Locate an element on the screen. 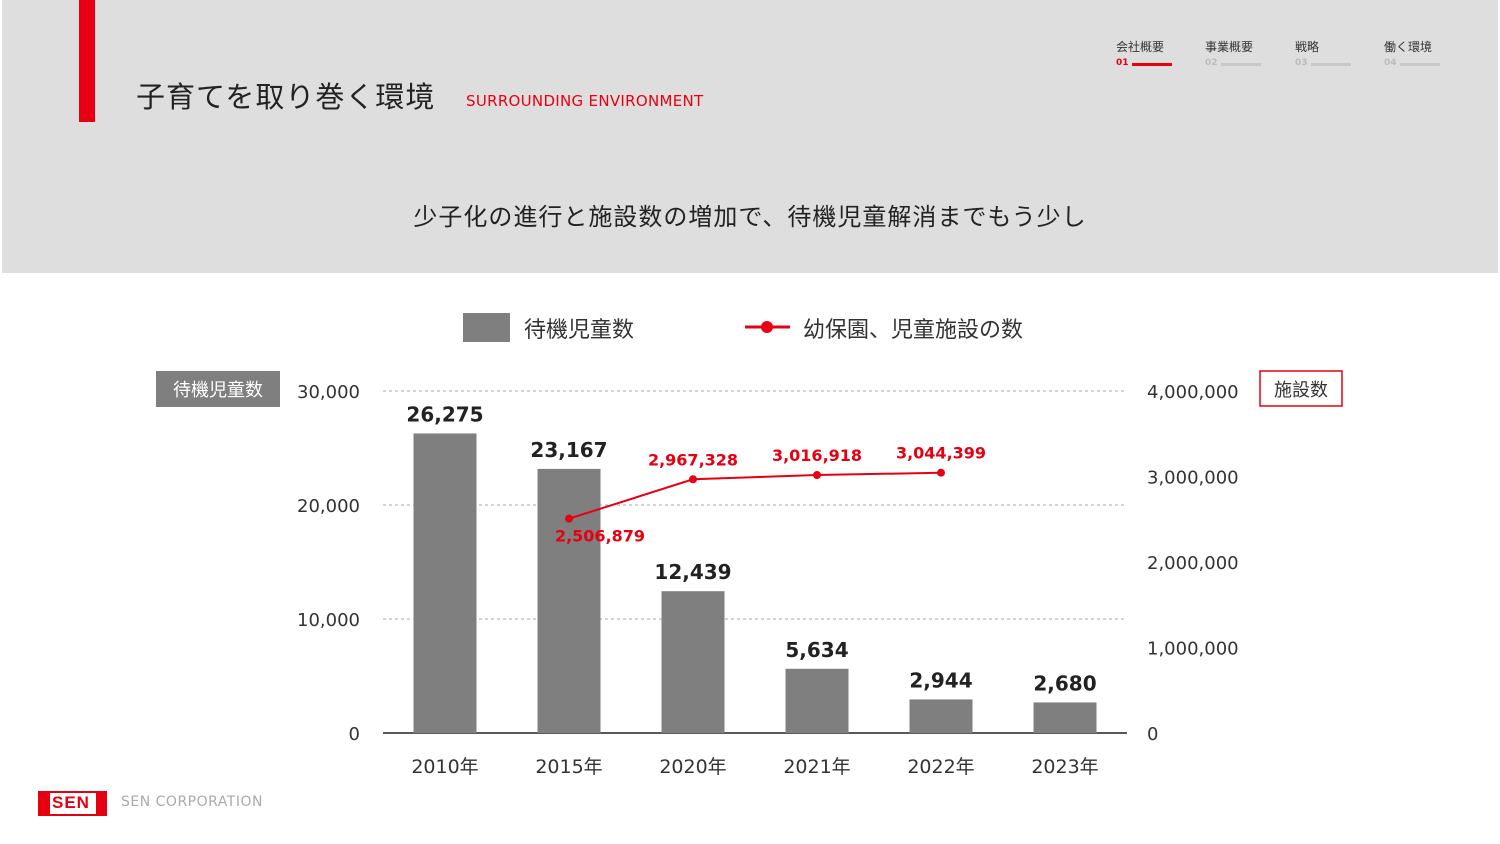 This screenshot has height=844, width=1500. nav-item-number: 04 is located at coordinates (1390, 63).